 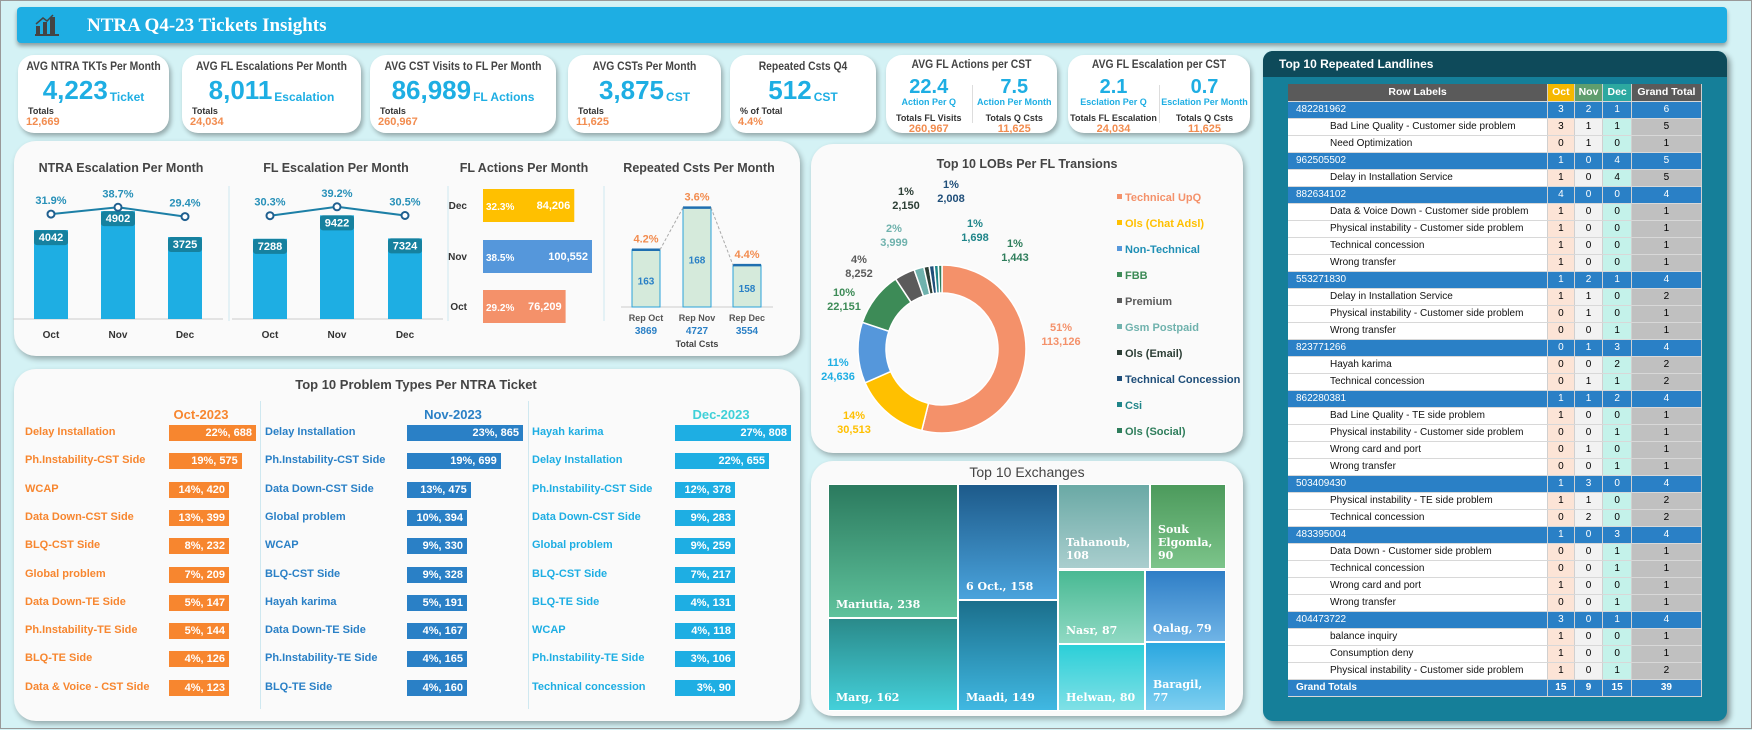 What do you see at coordinates (1495, 93) in the screenshot?
I see `table-header-row: Row Labels Oct Nov Dec Grand Total` at bounding box center [1495, 93].